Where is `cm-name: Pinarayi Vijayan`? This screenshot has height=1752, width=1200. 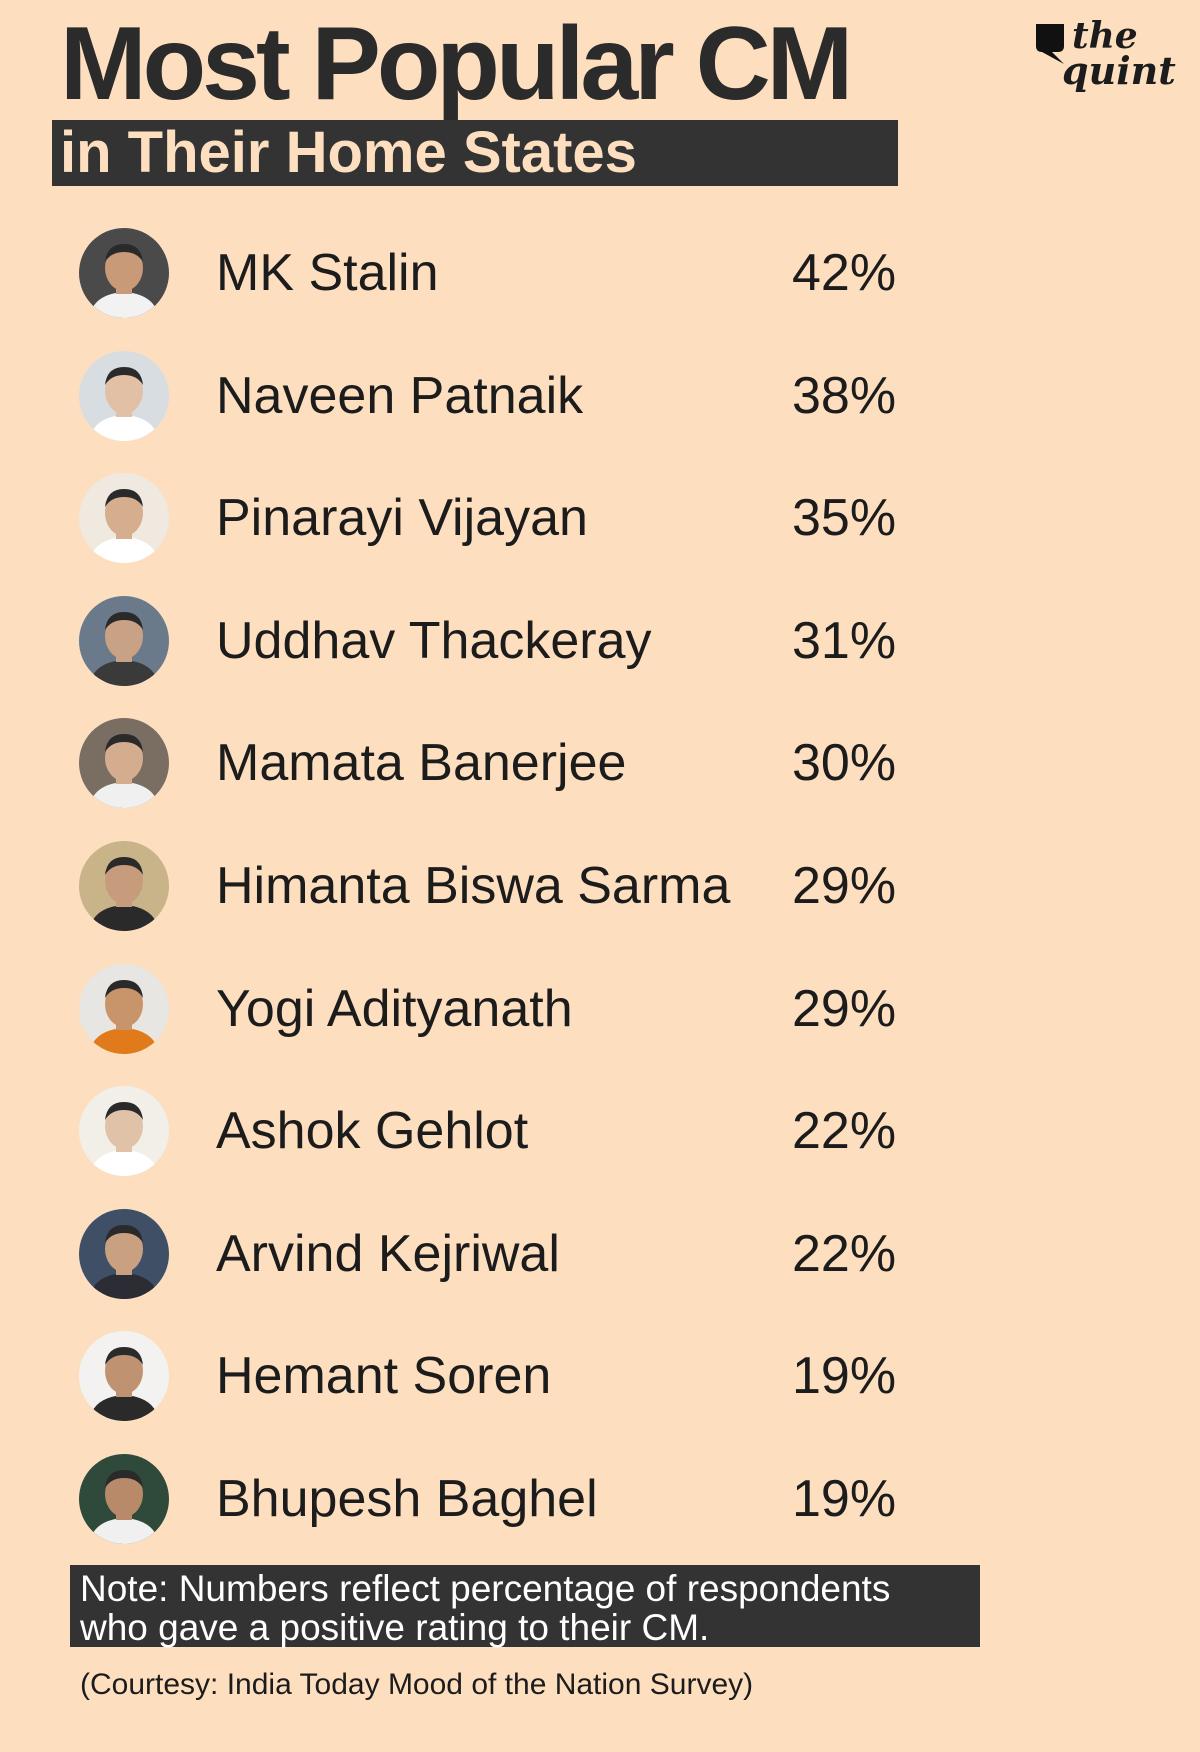 cm-name: Pinarayi Vijayan is located at coordinates (402, 518).